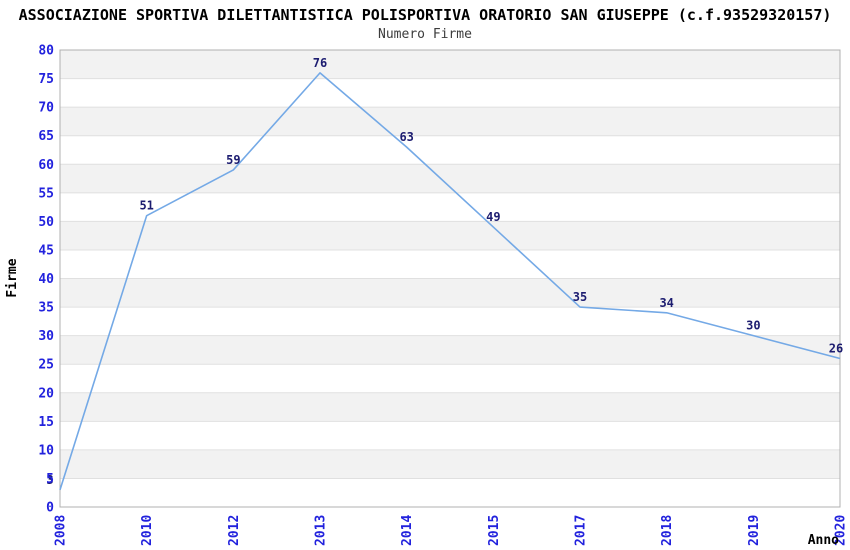  Describe the element at coordinates (841, 530) in the screenshot. I see `x-tick-label: 2020` at that location.